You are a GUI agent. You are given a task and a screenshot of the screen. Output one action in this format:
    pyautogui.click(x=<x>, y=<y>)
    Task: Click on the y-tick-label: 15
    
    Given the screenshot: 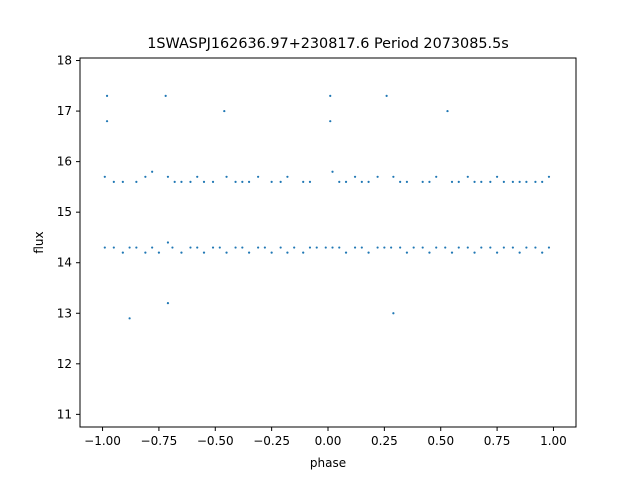 What is the action you would take?
    pyautogui.click(x=64, y=212)
    